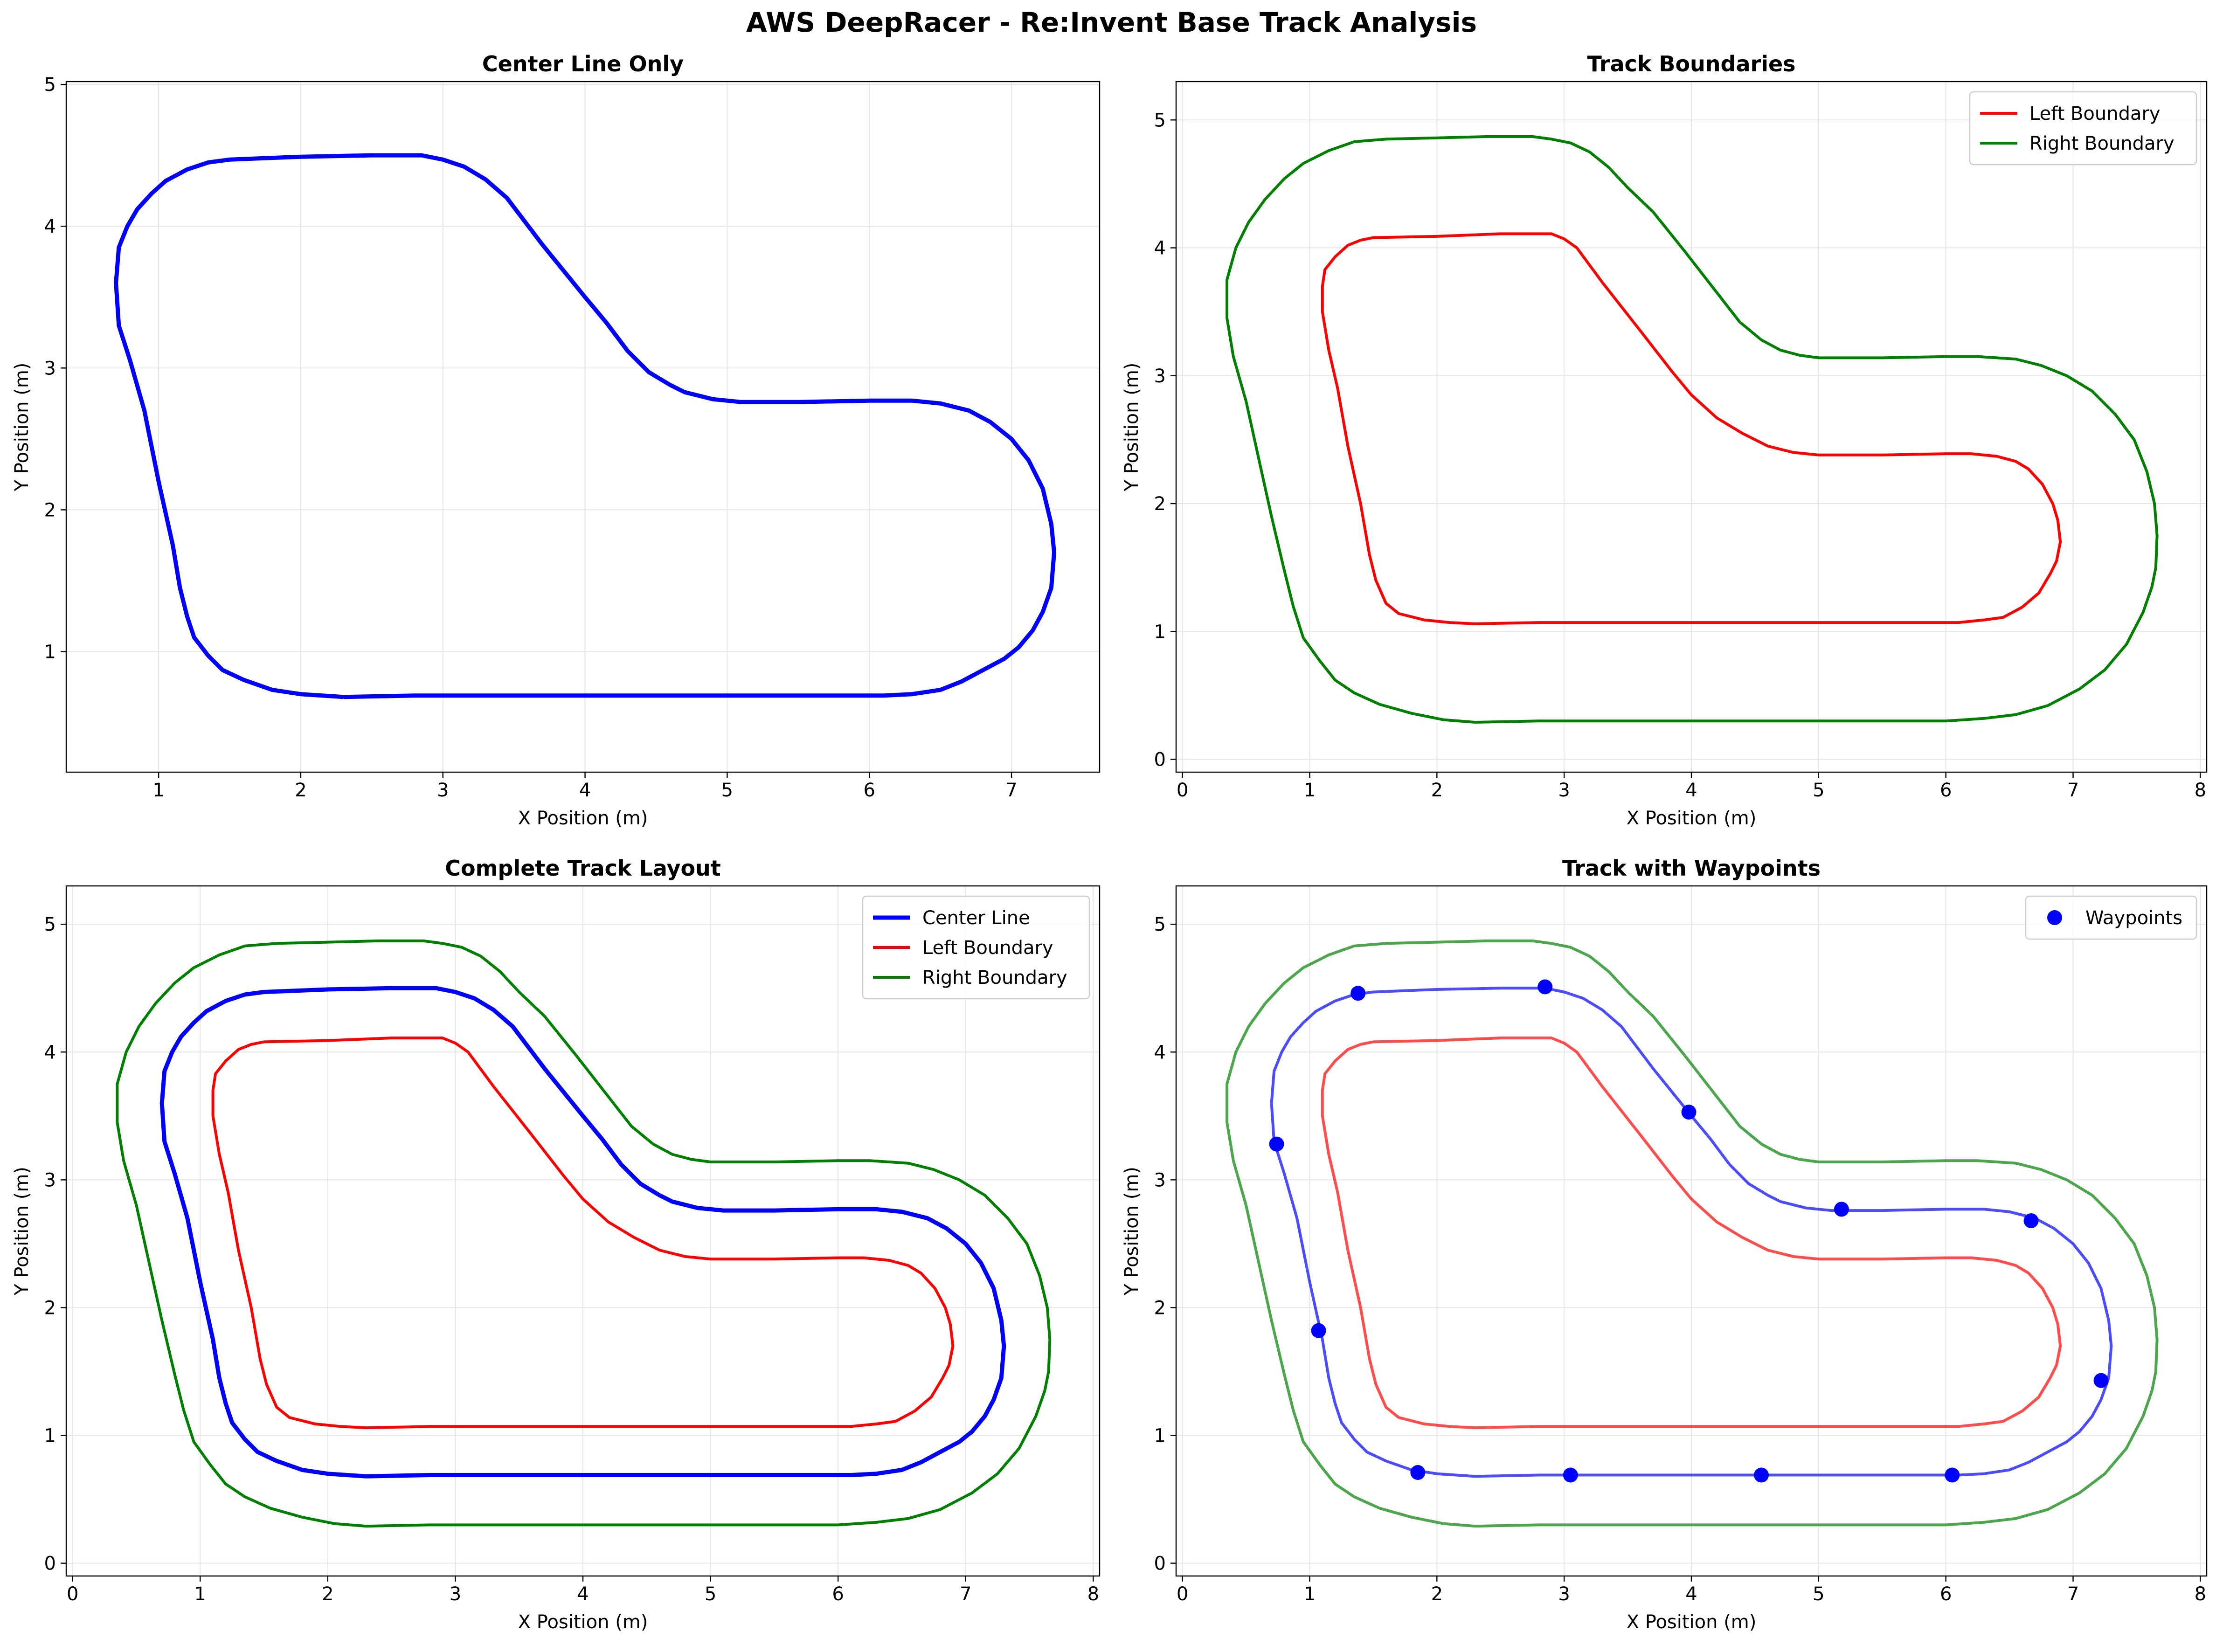 The height and width of the screenshot is (1652, 2223). What do you see at coordinates (583, 868) in the screenshot?
I see `subplot-title: Complete Track Layout` at bounding box center [583, 868].